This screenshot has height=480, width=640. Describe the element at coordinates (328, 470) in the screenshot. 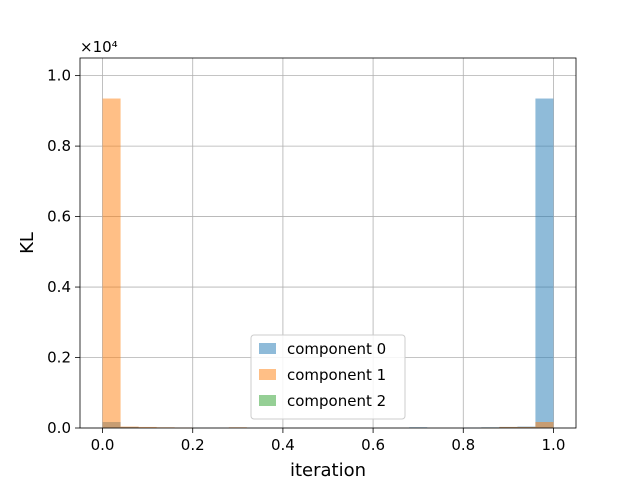

I see `x-axis-label: iteration` at that location.